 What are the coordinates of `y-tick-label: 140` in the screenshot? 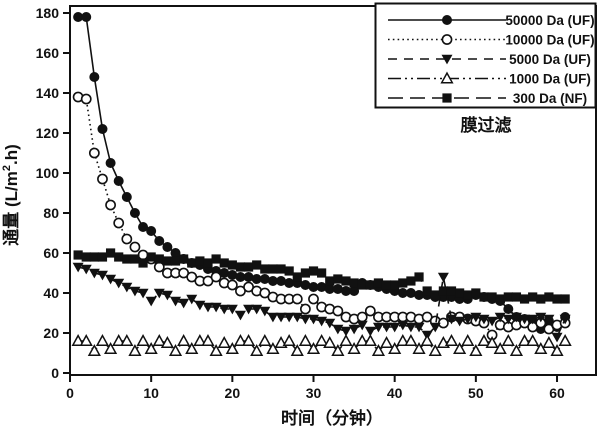 It's located at (48, 93).